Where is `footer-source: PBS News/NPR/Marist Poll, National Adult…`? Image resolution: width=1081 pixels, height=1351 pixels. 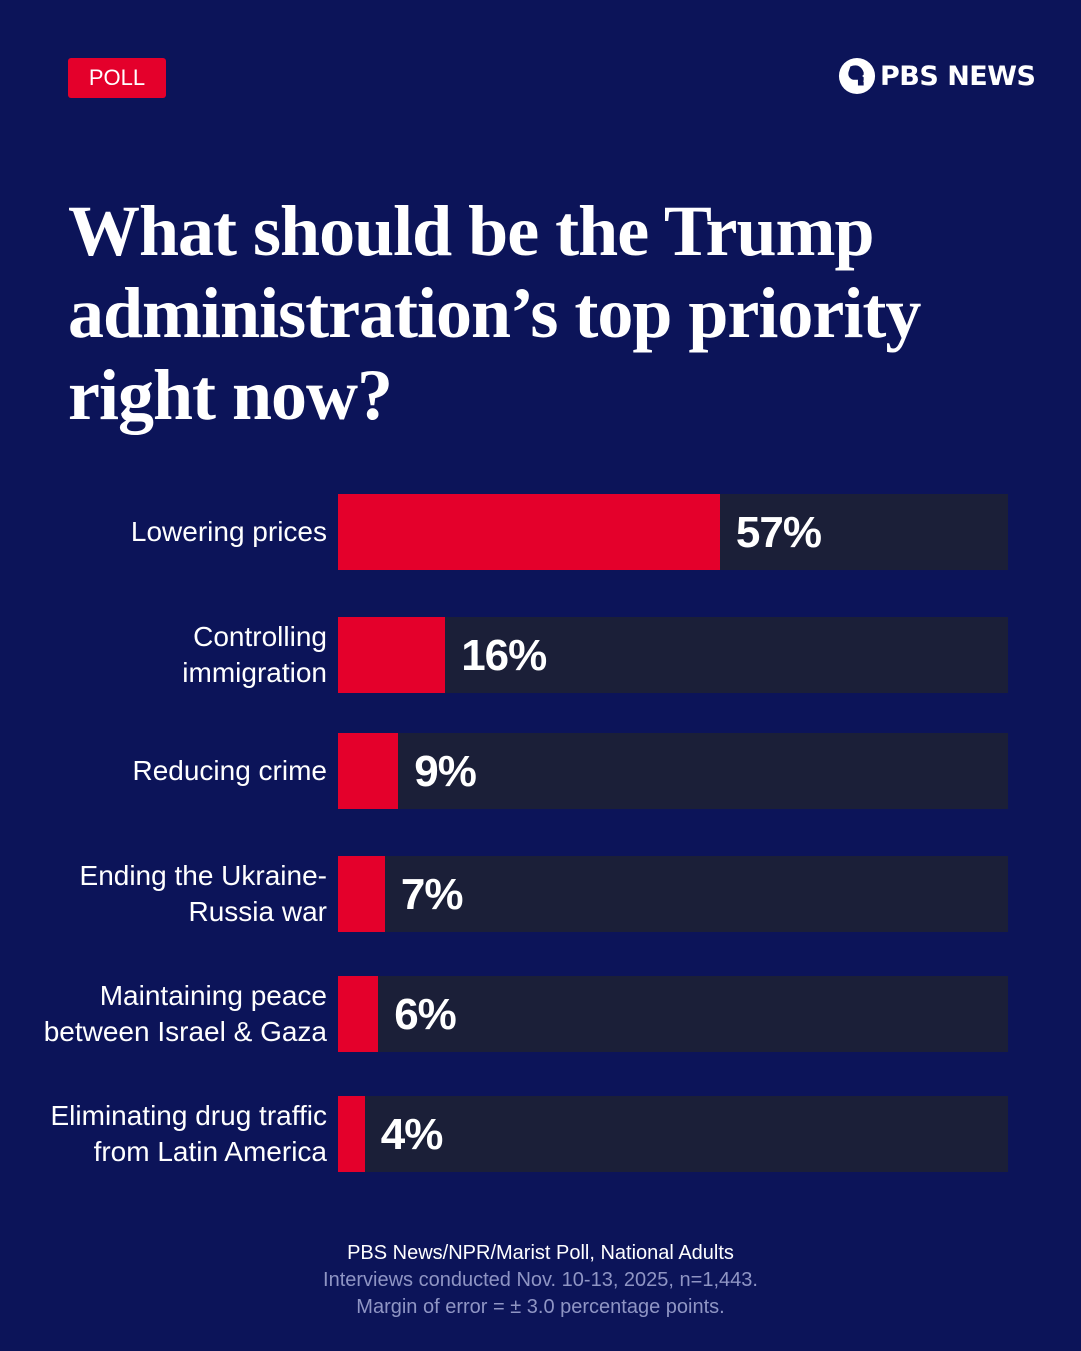 footer-source: PBS News/NPR/Marist Poll, National Adult… is located at coordinates (540, 1253).